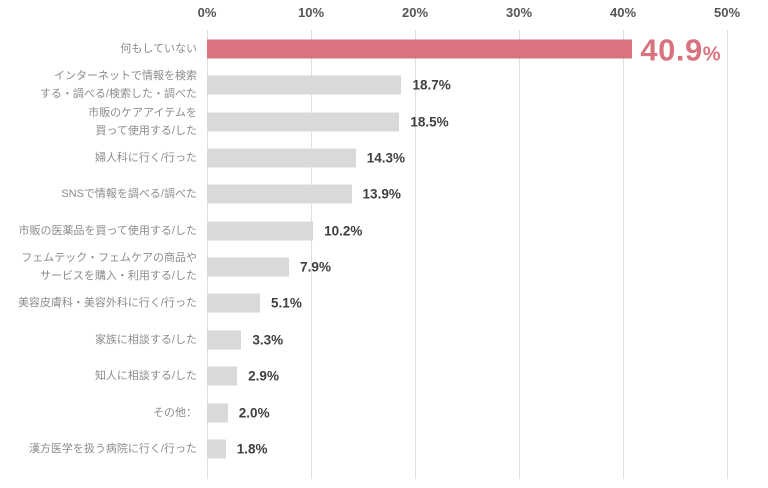  I want to click on chart-row: 家族に相談する/した 3.3%, so click(384, 340).